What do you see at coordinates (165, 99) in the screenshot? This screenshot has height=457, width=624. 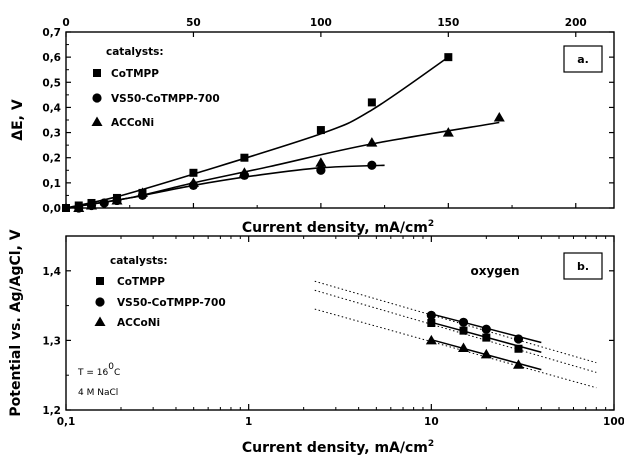 I see `legend-label-vs50-a: VS50-CoTMPP-700` at bounding box center [165, 99].